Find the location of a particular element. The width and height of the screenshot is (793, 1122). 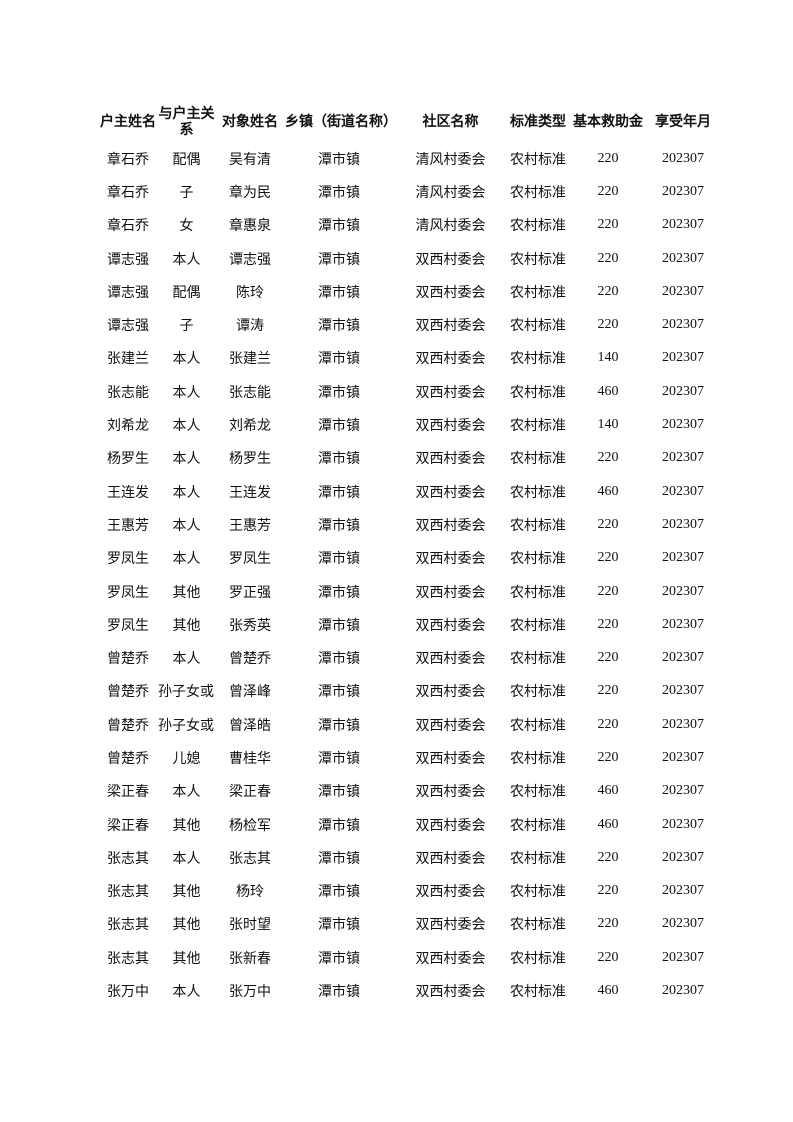

table-cell: 谭涛 is located at coordinates (250, 327).